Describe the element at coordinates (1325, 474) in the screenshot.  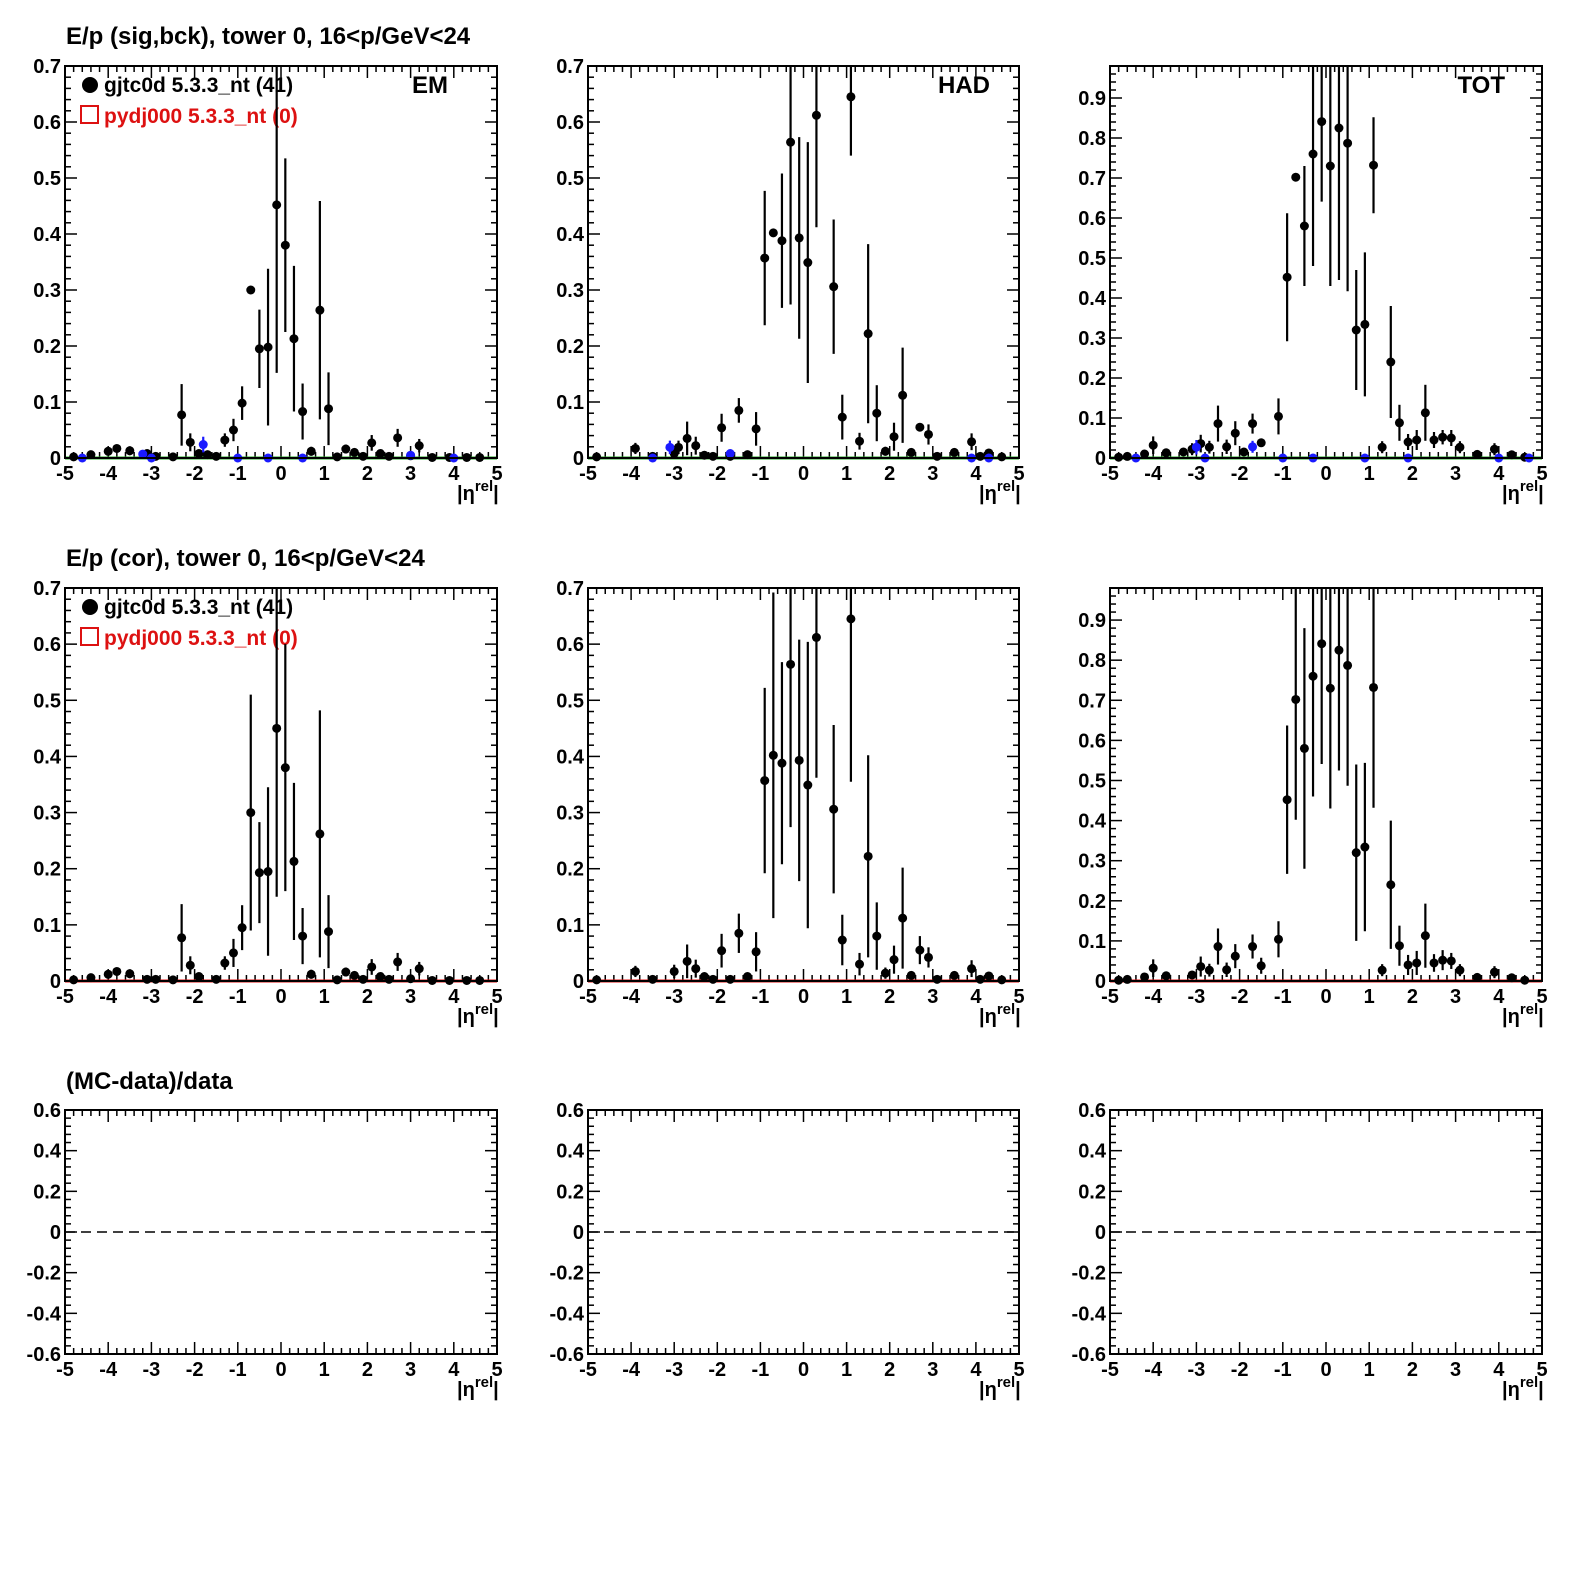
I see `x-tick-label: 0` at that location.